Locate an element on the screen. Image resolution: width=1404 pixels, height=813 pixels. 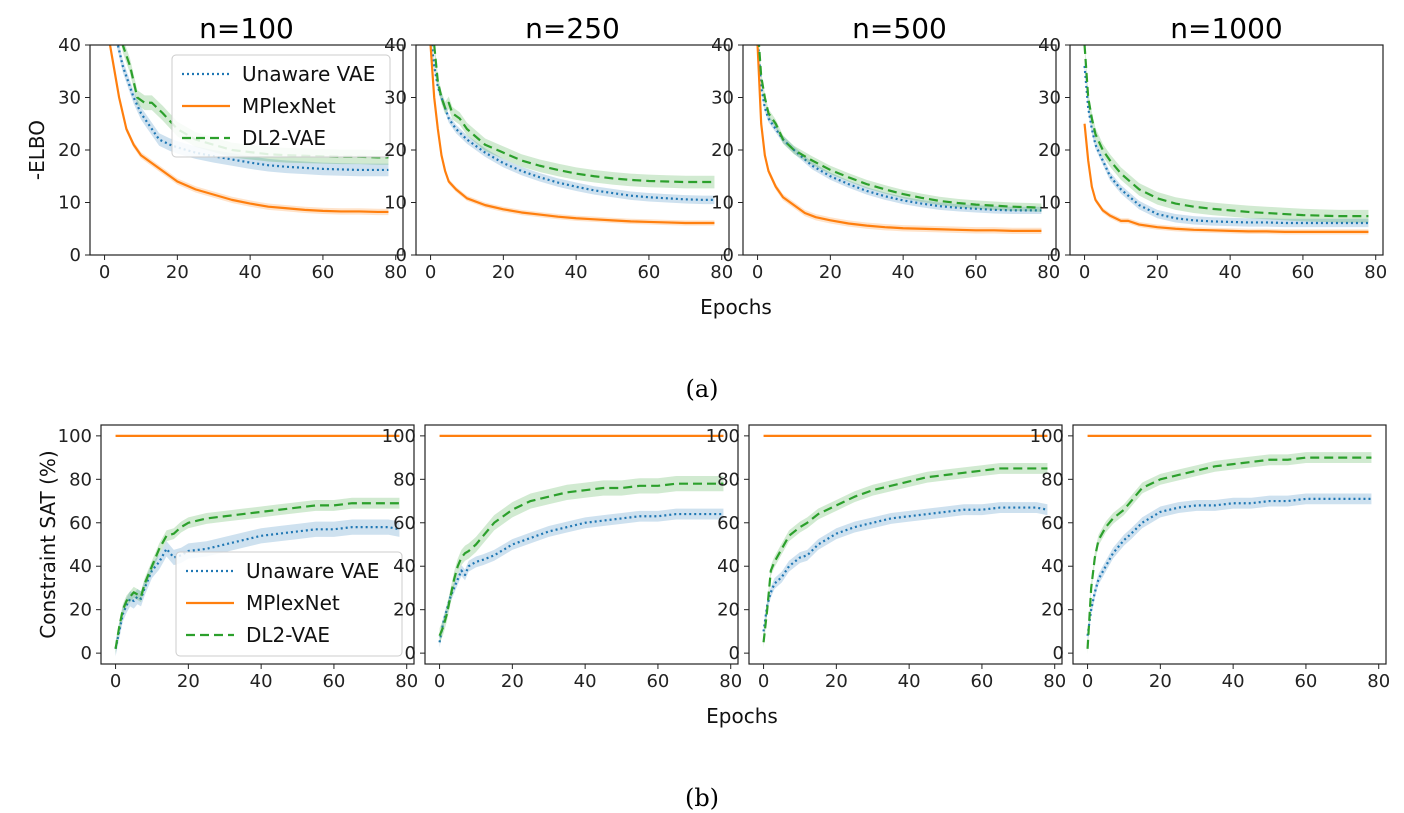
panel-title: n=100 is located at coordinates (246, 28).